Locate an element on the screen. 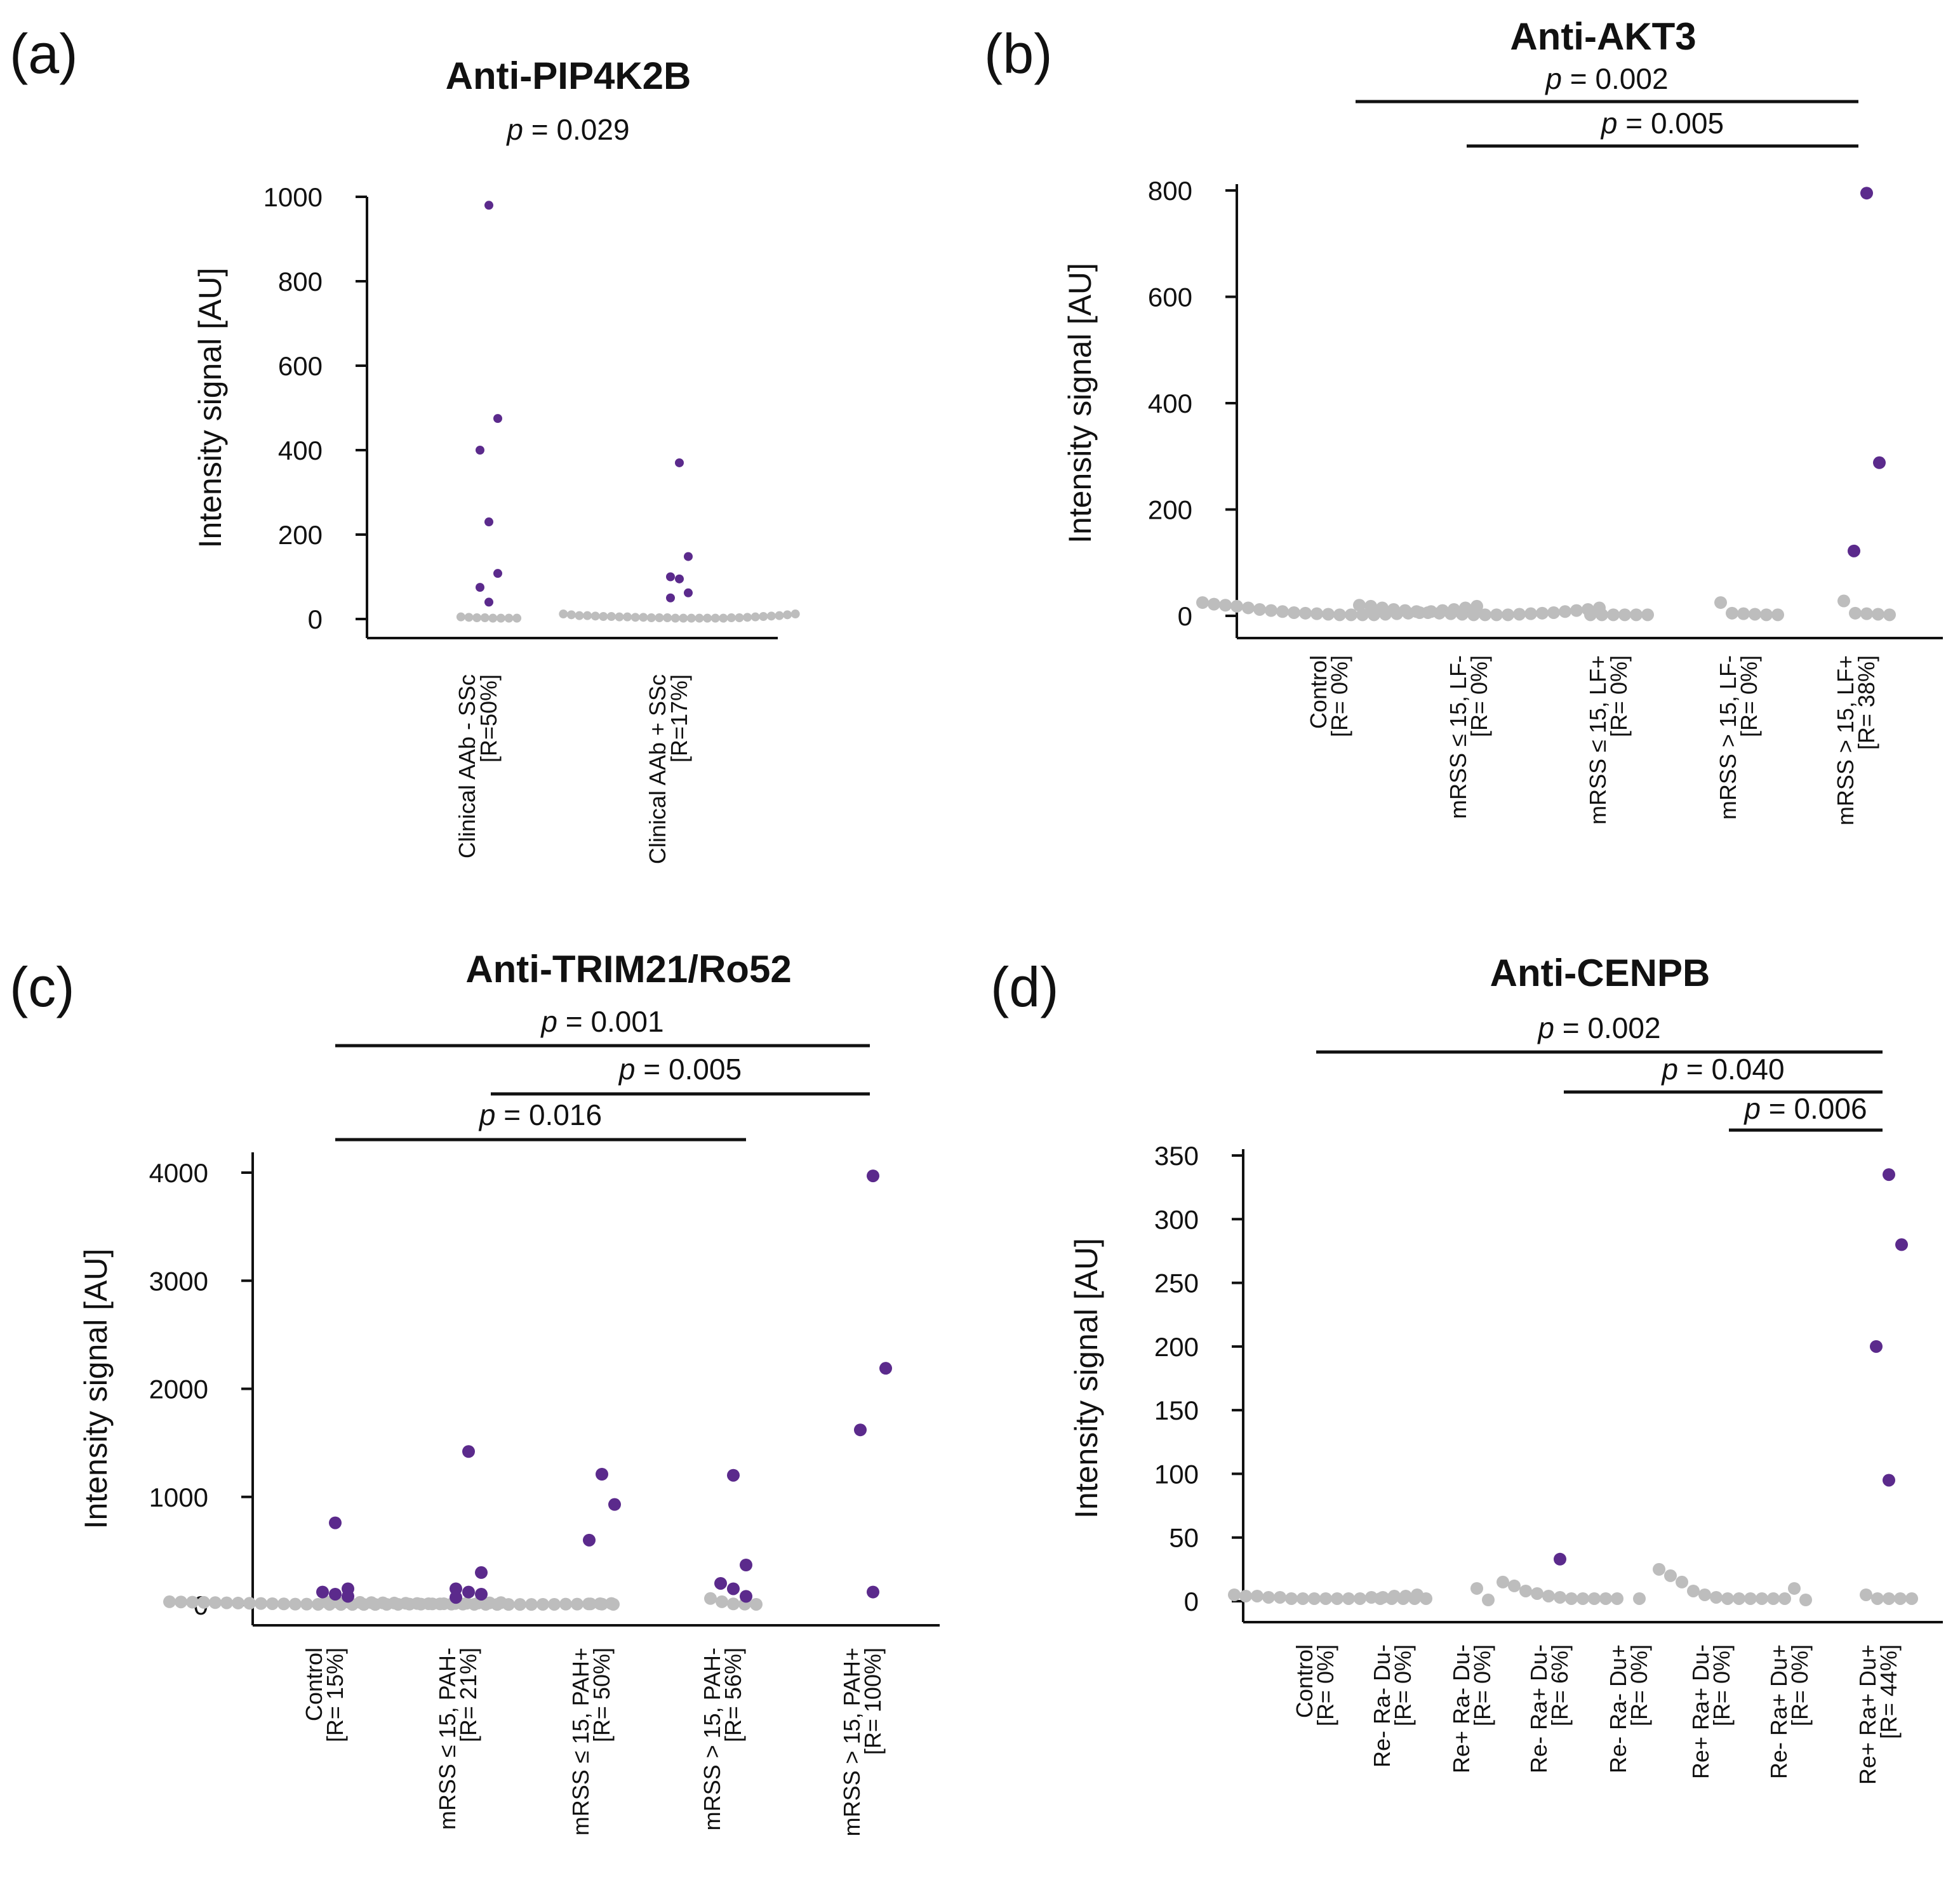 The width and height of the screenshot is (1960, 1878). p-value-label: p = 0.016 is located at coordinates (540, 1114).